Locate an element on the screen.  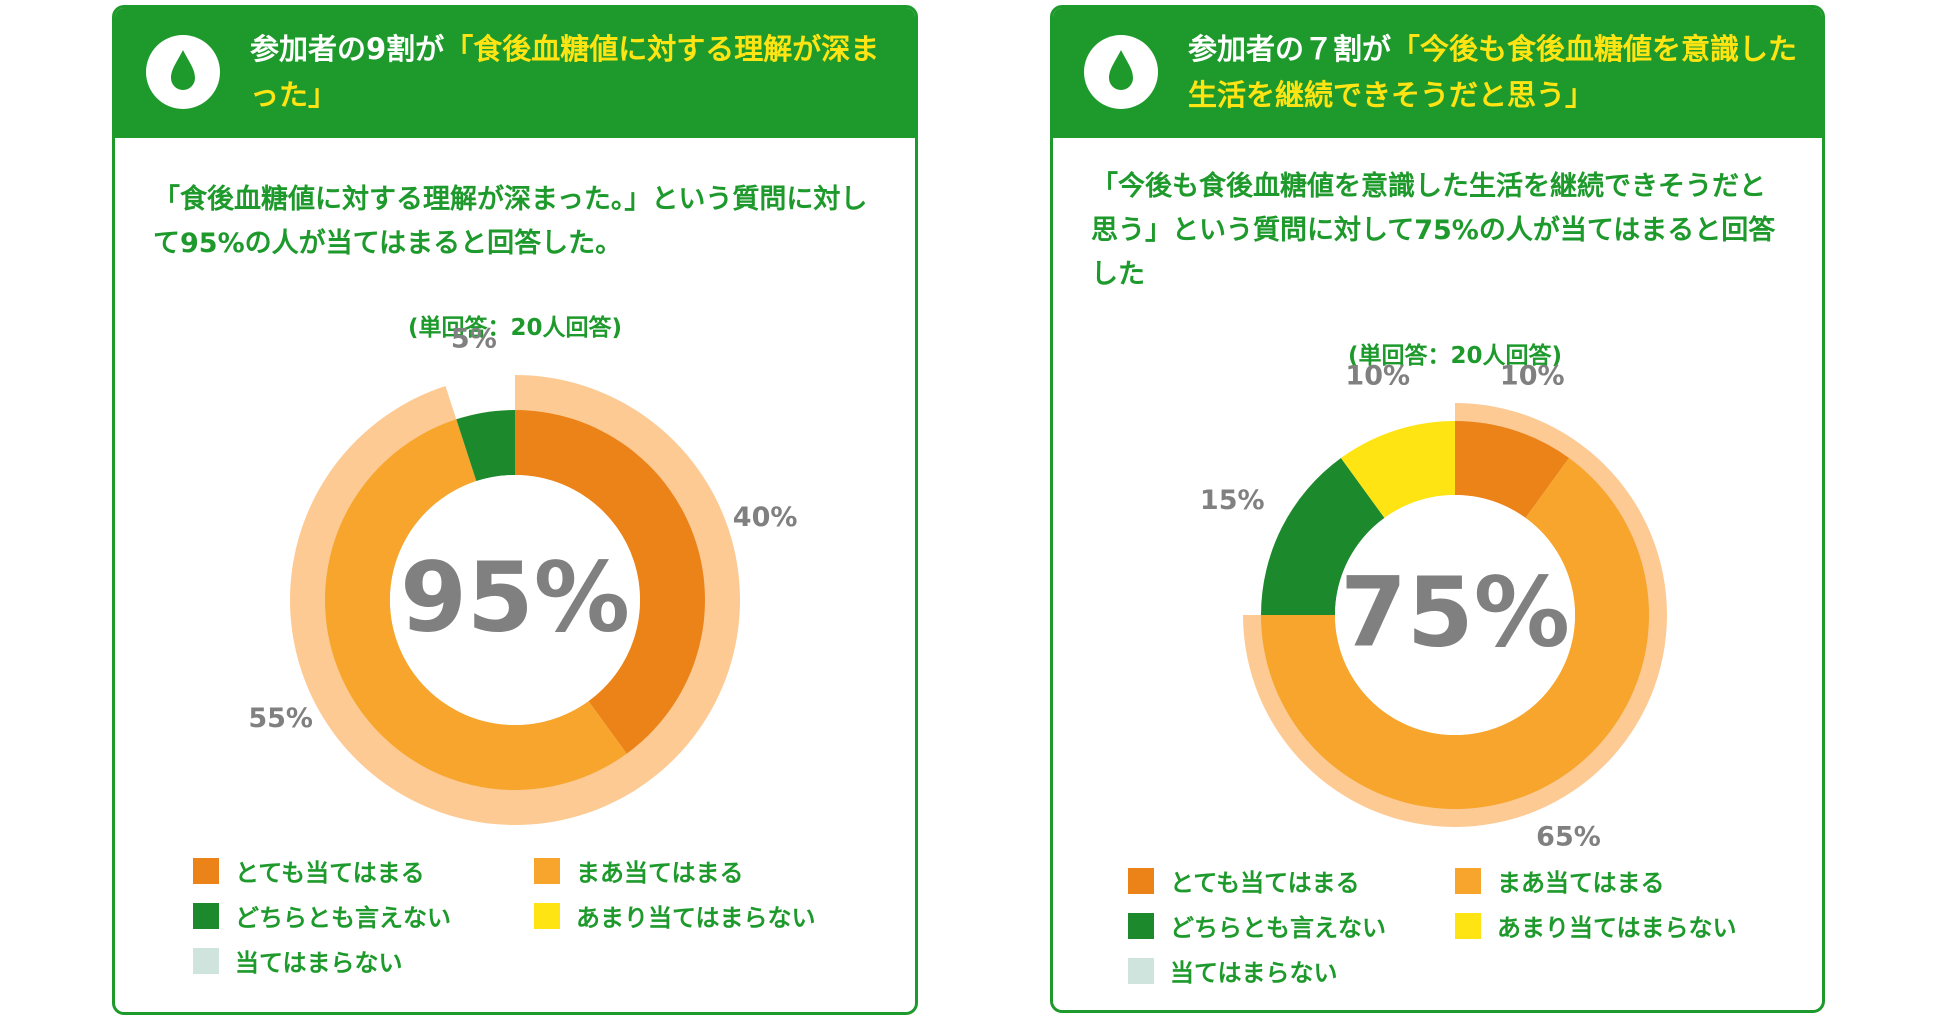
donut: 10% 65% 15% 10% 75% is located at coordinates (1433, 606).